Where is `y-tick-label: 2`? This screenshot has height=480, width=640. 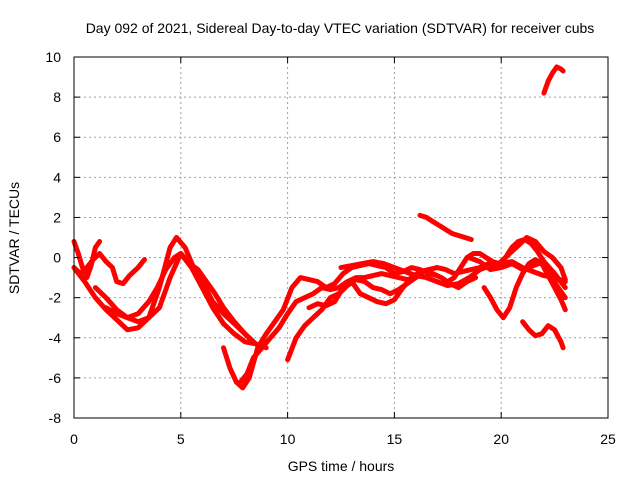 y-tick-label: 2 is located at coordinates (57, 217).